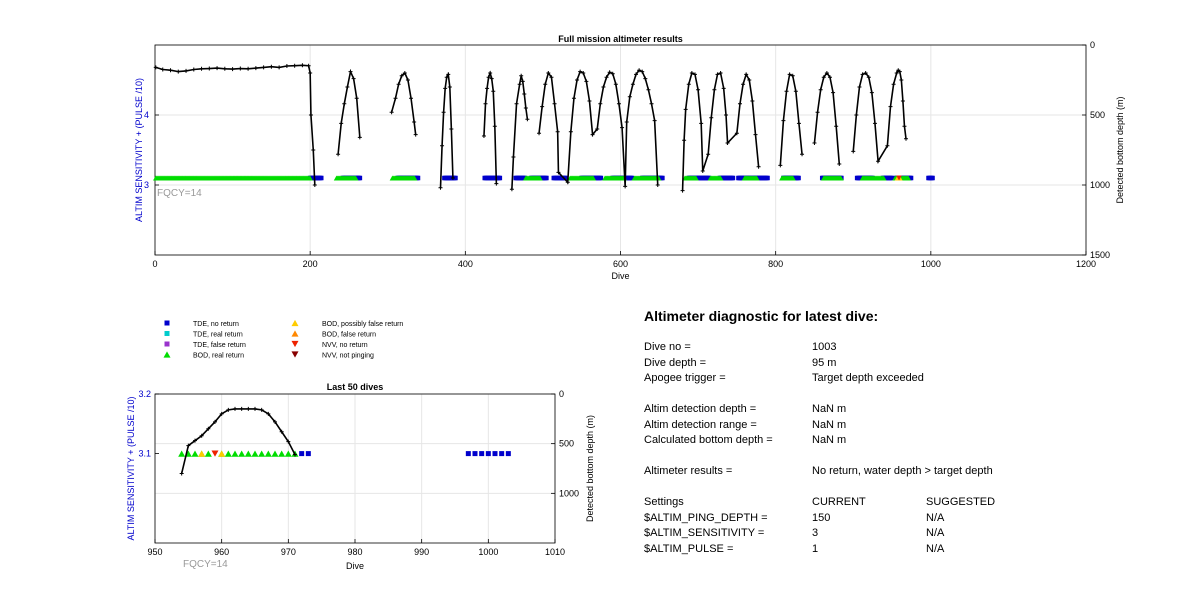 The width and height of the screenshot is (1200, 611). What do you see at coordinates (362, 324) in the screenshot?
I see `legend-label-4: BOD, possibly false return` at bounding box center [362, 324].